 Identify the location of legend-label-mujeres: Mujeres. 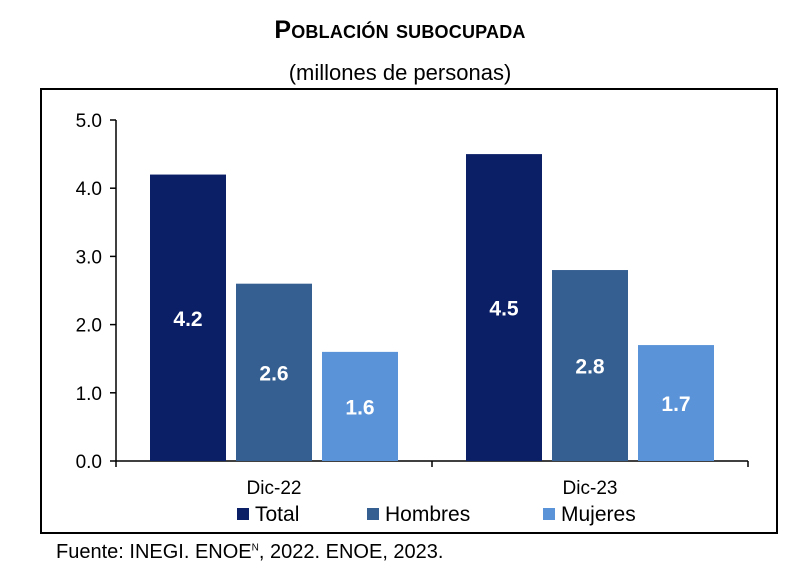
(598, 514).